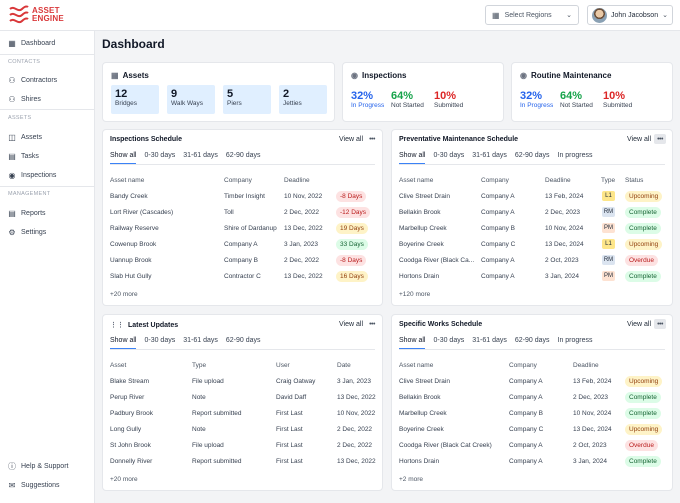 The width and height of the screenshot is (680, 503). Describe the element at coordinates (289, 445) in the screenshot. I see `user-cell: First Last` at that location.